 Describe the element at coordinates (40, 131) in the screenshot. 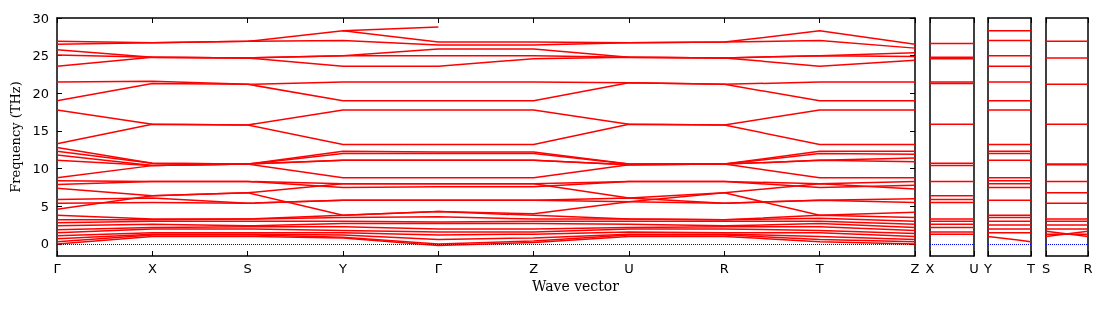

I see `y-tick-label: 15` at that location.